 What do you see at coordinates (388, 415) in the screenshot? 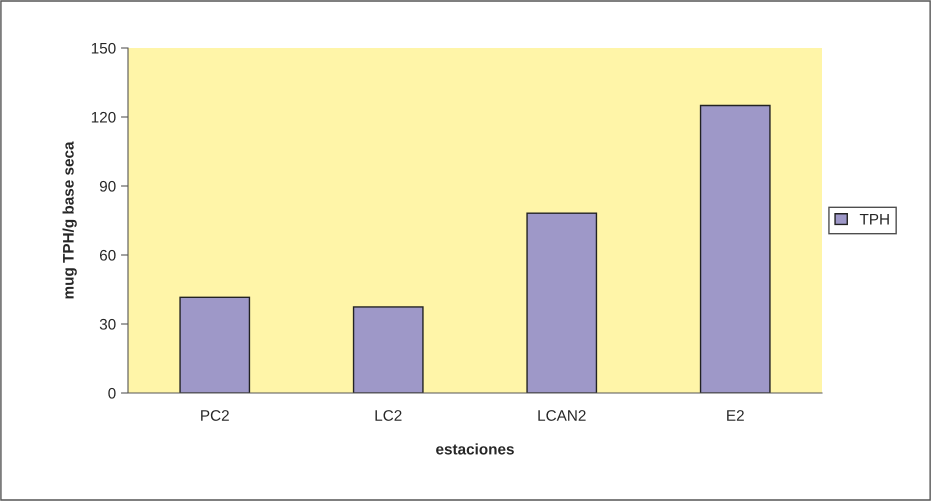
I see `x-tick-label: LC2` at bounding box center [388, 415].